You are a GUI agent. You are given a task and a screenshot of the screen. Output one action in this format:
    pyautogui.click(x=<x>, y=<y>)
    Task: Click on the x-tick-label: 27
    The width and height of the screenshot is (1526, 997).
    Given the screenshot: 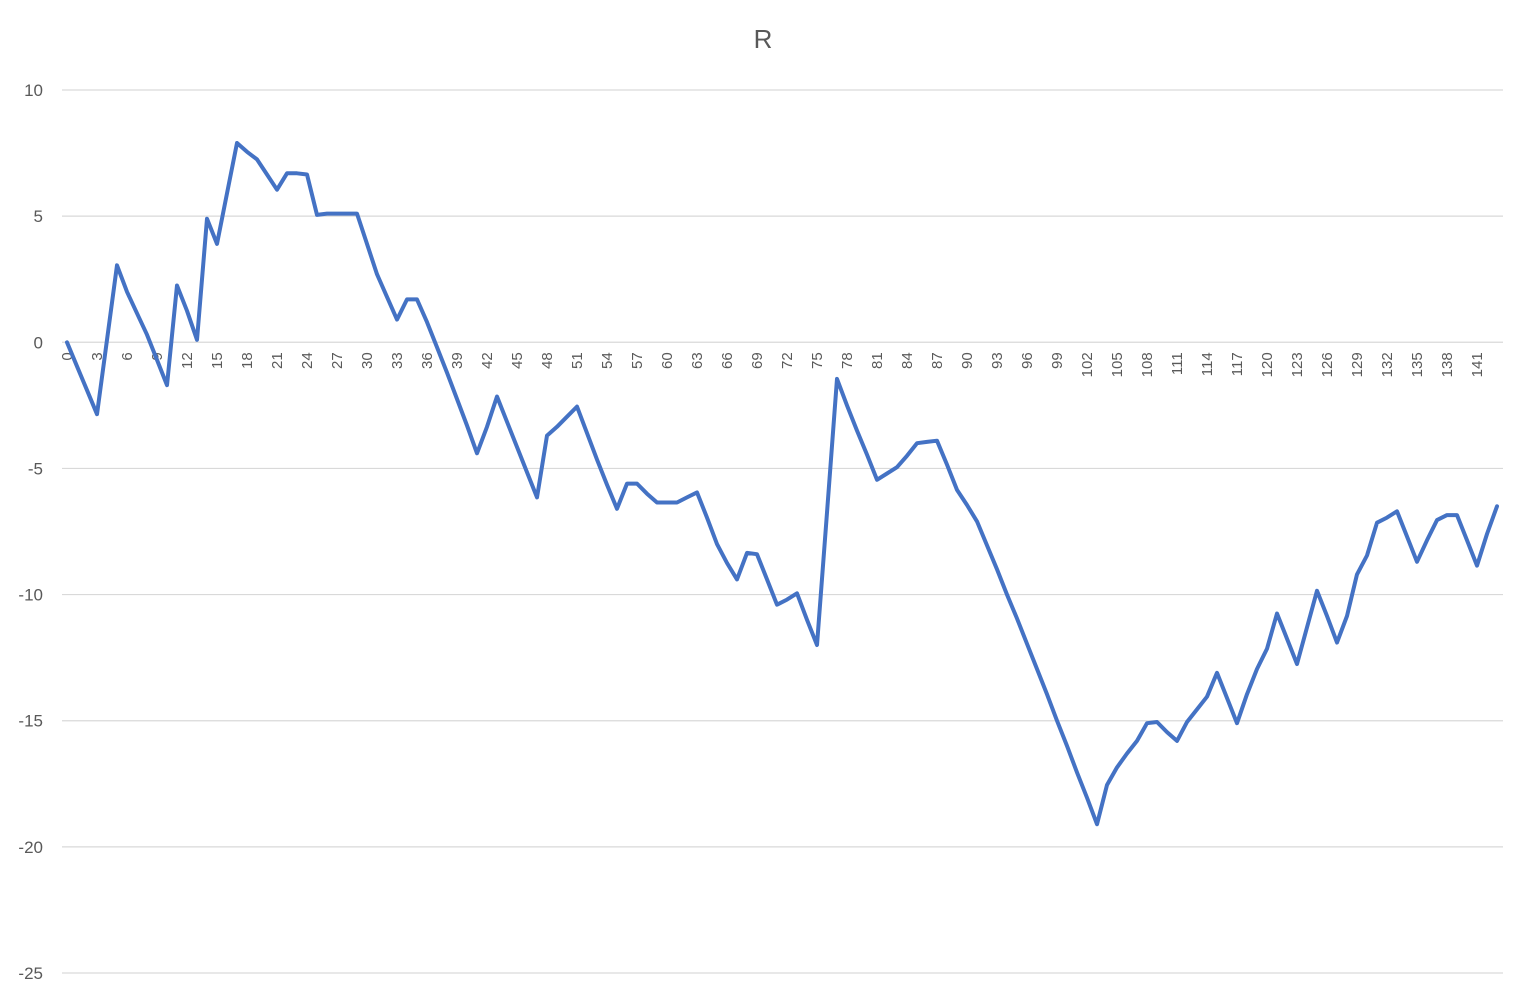 What is the action you would take?
    pyautogui.click(x=337, y=360)
    